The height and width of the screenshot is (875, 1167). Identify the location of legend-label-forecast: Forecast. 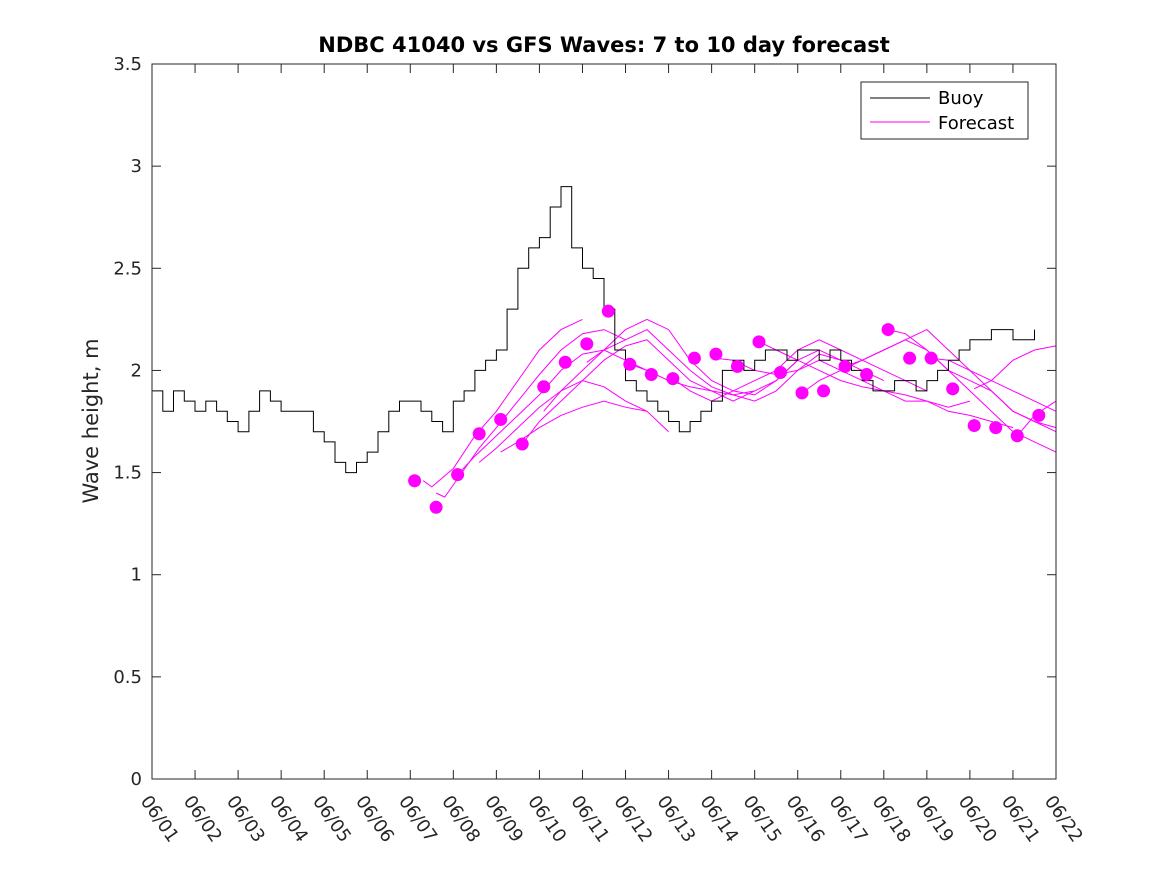
(976, 123).